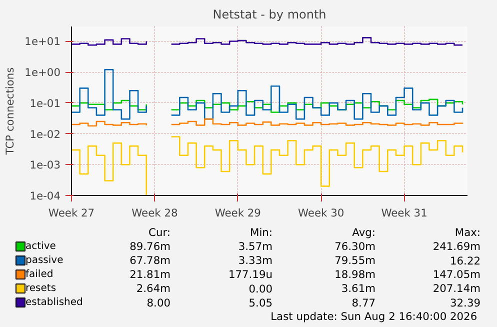 The image size is (497, 327). I want to click on text: 32.39, so click(465, 303).